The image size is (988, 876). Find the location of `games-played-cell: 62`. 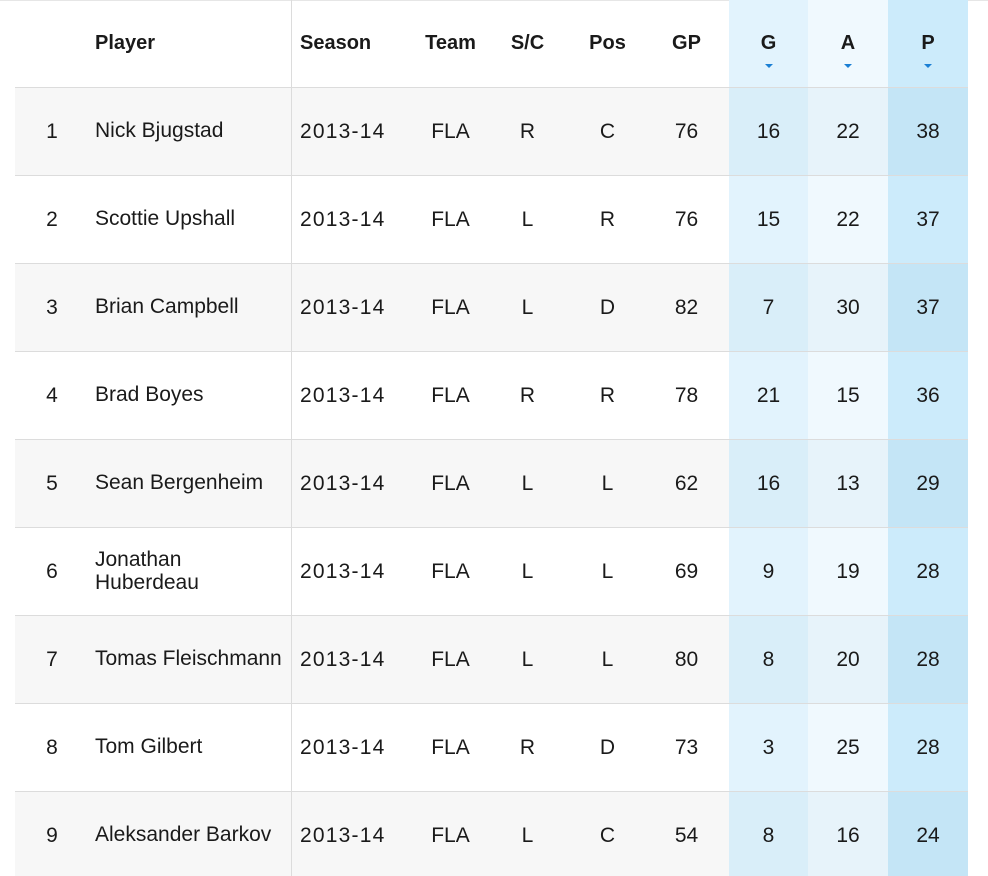

games-played-cell: 62 is located at coordinates (686, 484).